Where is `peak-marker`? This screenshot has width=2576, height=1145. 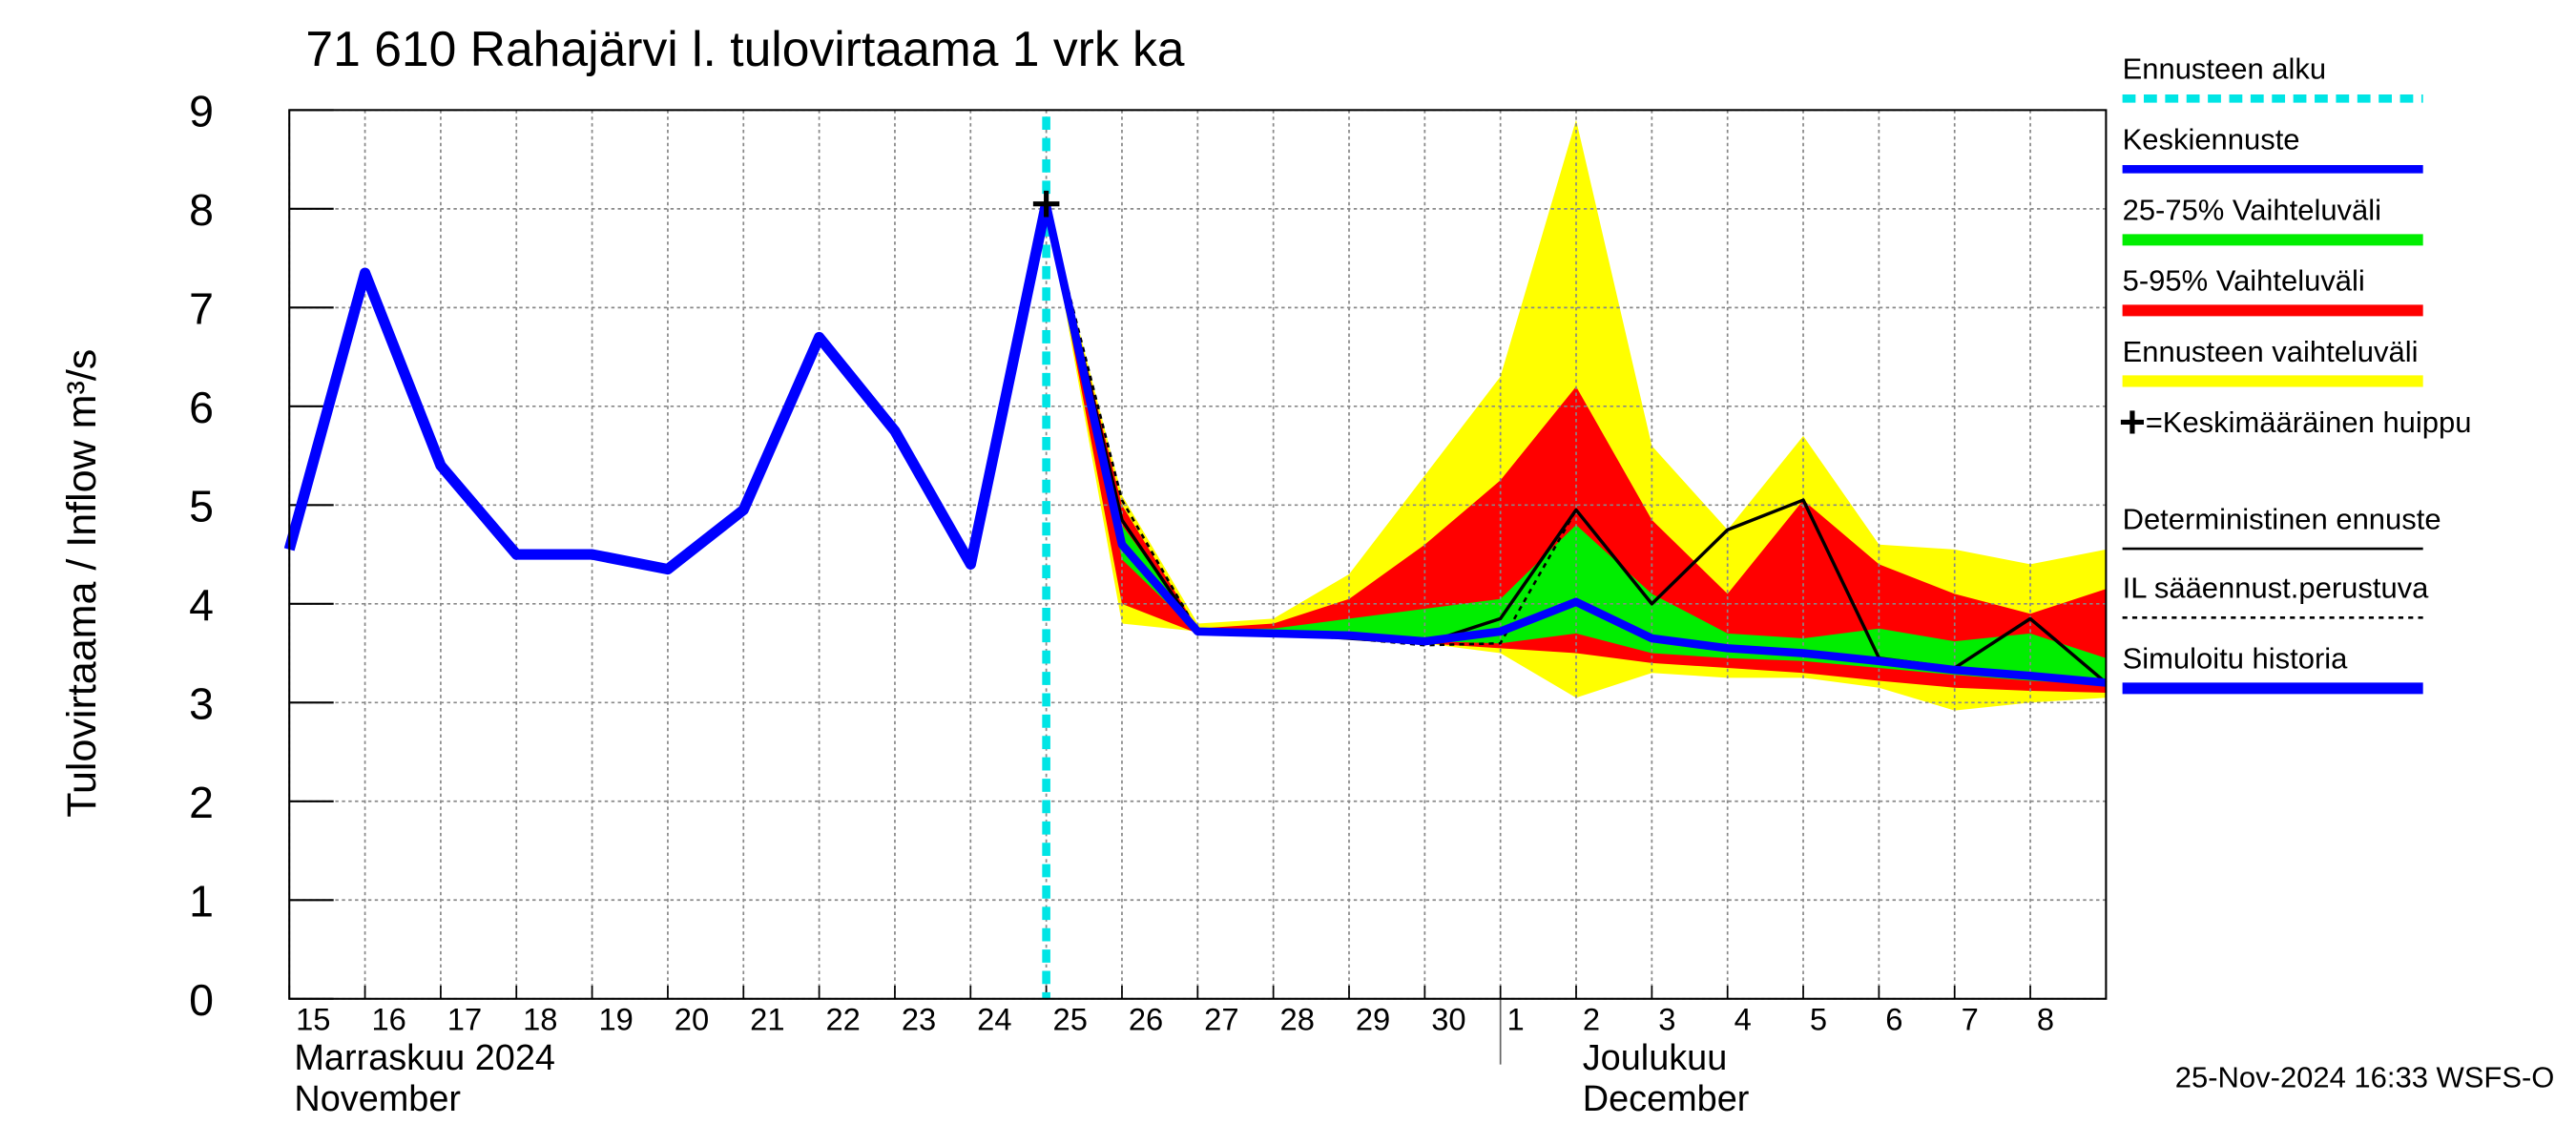
peak-marker is located at coordinates (1046, 204).